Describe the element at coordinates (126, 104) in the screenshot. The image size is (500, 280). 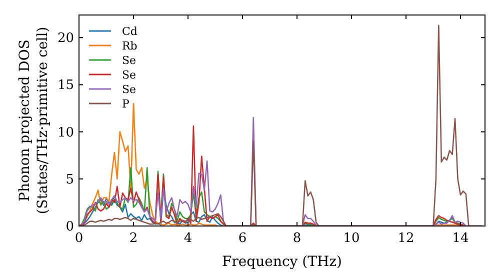
I see `legend-label: P` at that location.